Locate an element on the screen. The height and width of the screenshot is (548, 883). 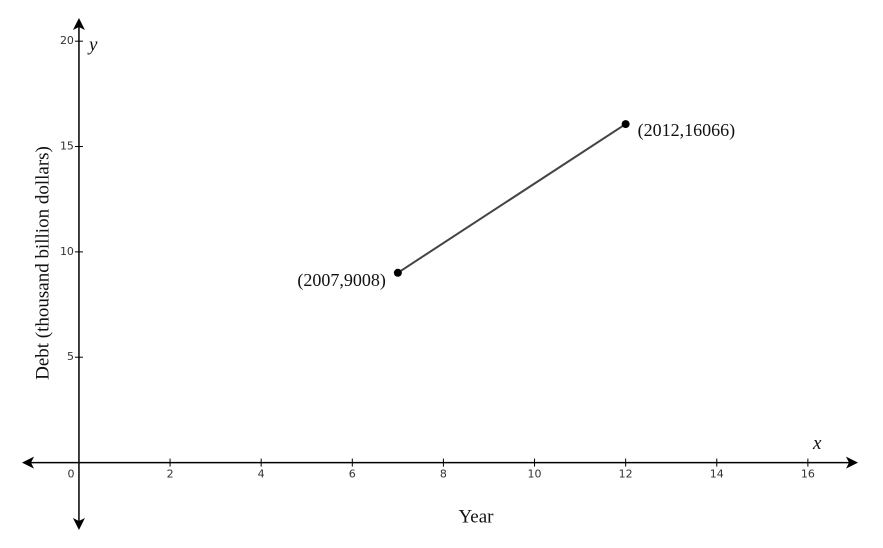
line is located at coordinates (512, 198).